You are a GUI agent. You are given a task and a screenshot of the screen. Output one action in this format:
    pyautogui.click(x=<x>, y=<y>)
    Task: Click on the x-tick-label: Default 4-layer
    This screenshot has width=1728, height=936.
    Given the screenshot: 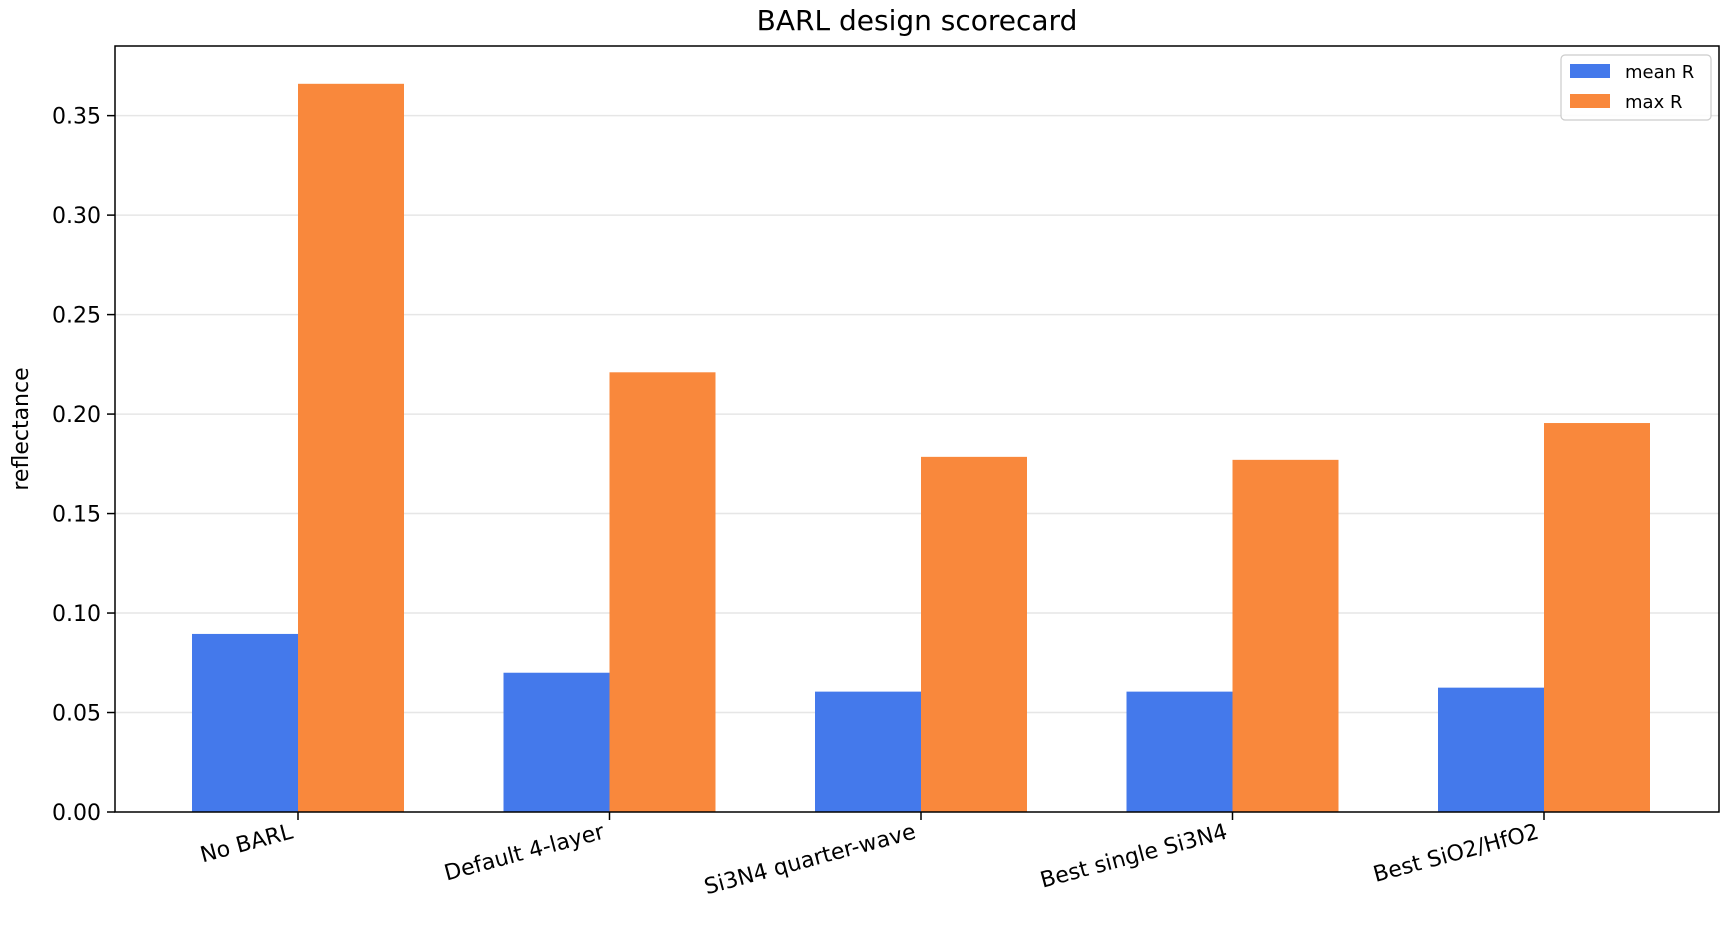 What is the action you would take?
    pyautogui.click(x=525, y=852)
    